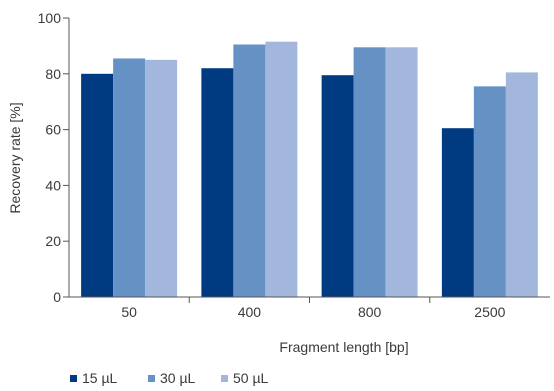 Image resolution: width=554 pixels, height=391 pixels. Describe the element at coordinates (53, 130) in the screenshot. I see `y-tick-label: 60` at that location.